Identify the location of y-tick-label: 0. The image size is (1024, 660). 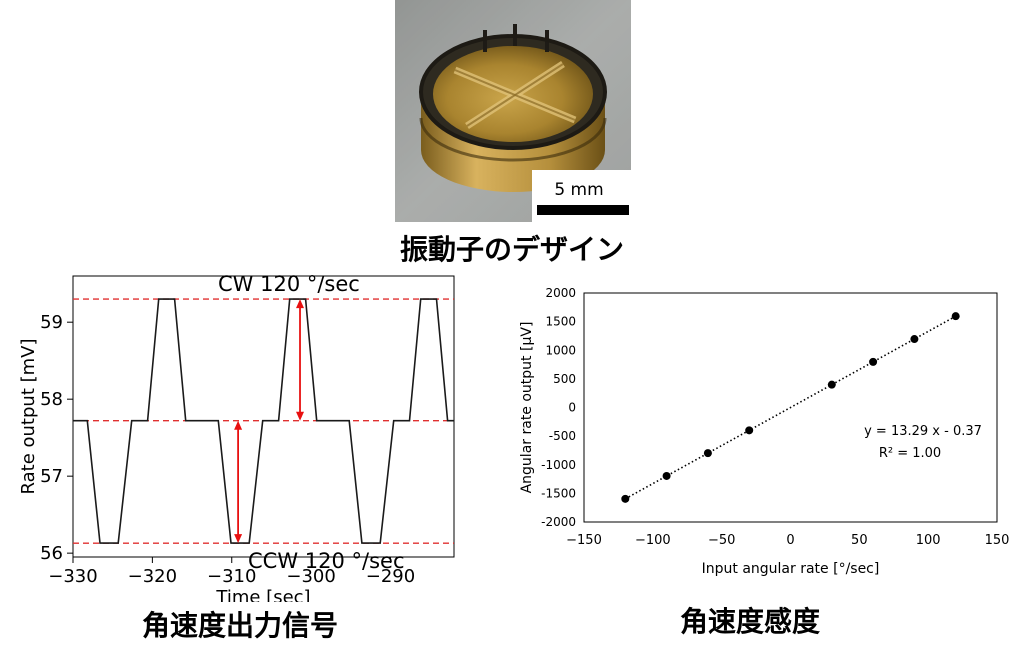
(572, 408).